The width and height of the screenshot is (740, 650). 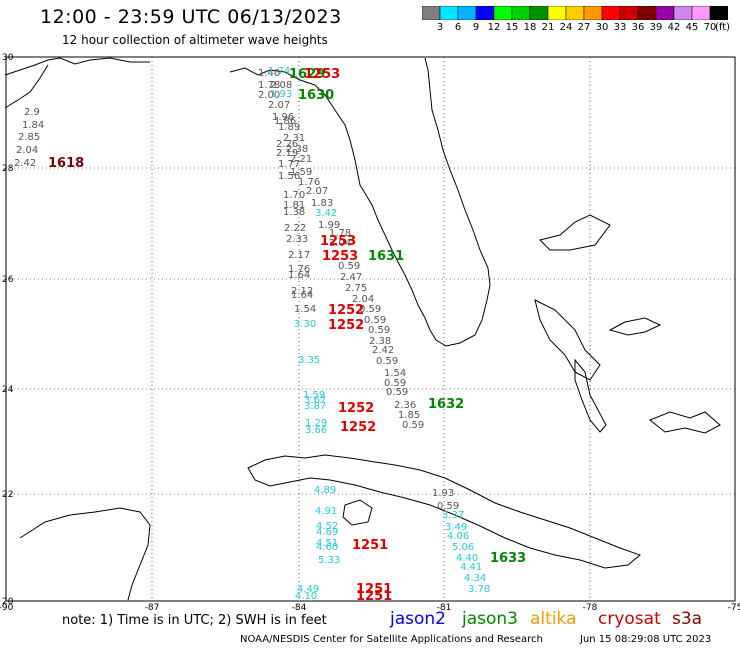 What do you see at coordinates (316, 423) in the screenshot?
I see `swh-value: 1.29` at bounding box center [316, 423].